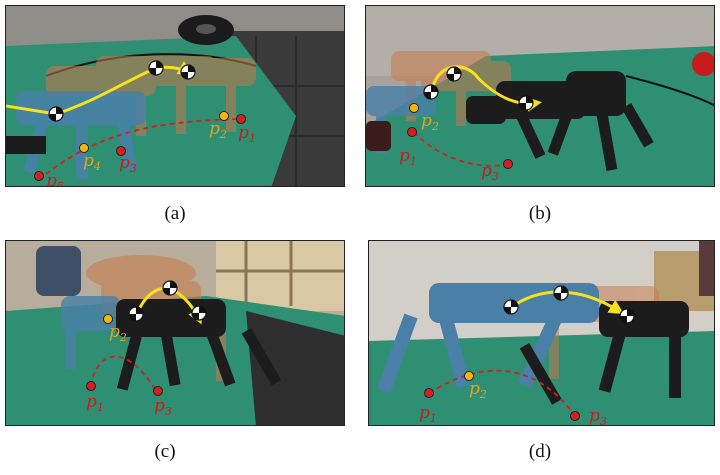 This screenshot has width=720, height=475. I want to click on caption-c: (c), so click(165, 451).